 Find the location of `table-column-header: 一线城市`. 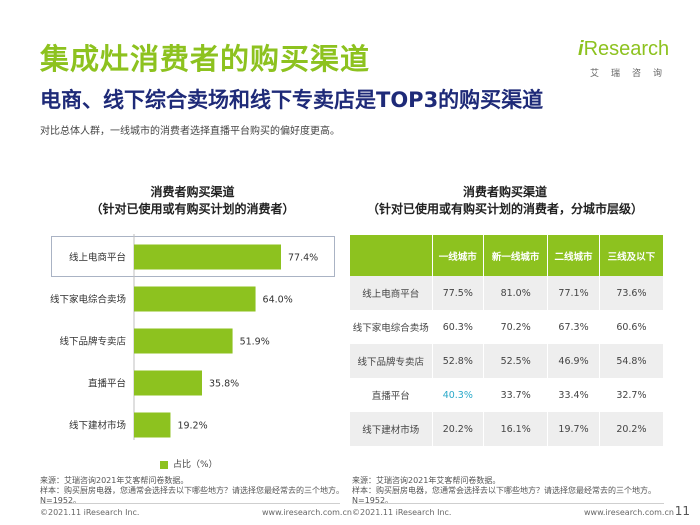

table-column-header: 一线城市 is located at coordinates (458, 255).